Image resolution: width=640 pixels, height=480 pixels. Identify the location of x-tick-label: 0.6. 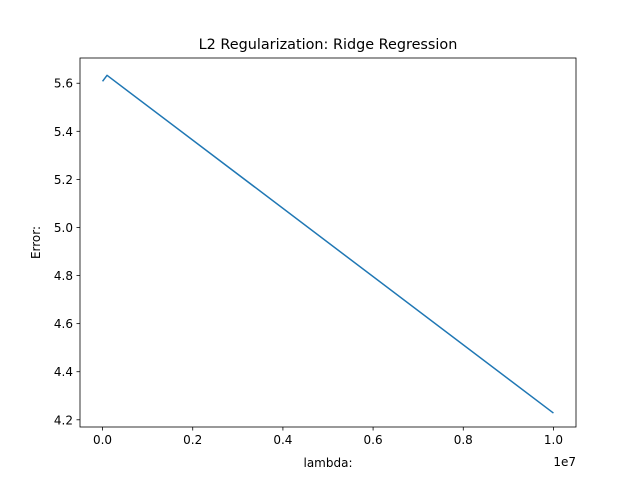
(373, 440).